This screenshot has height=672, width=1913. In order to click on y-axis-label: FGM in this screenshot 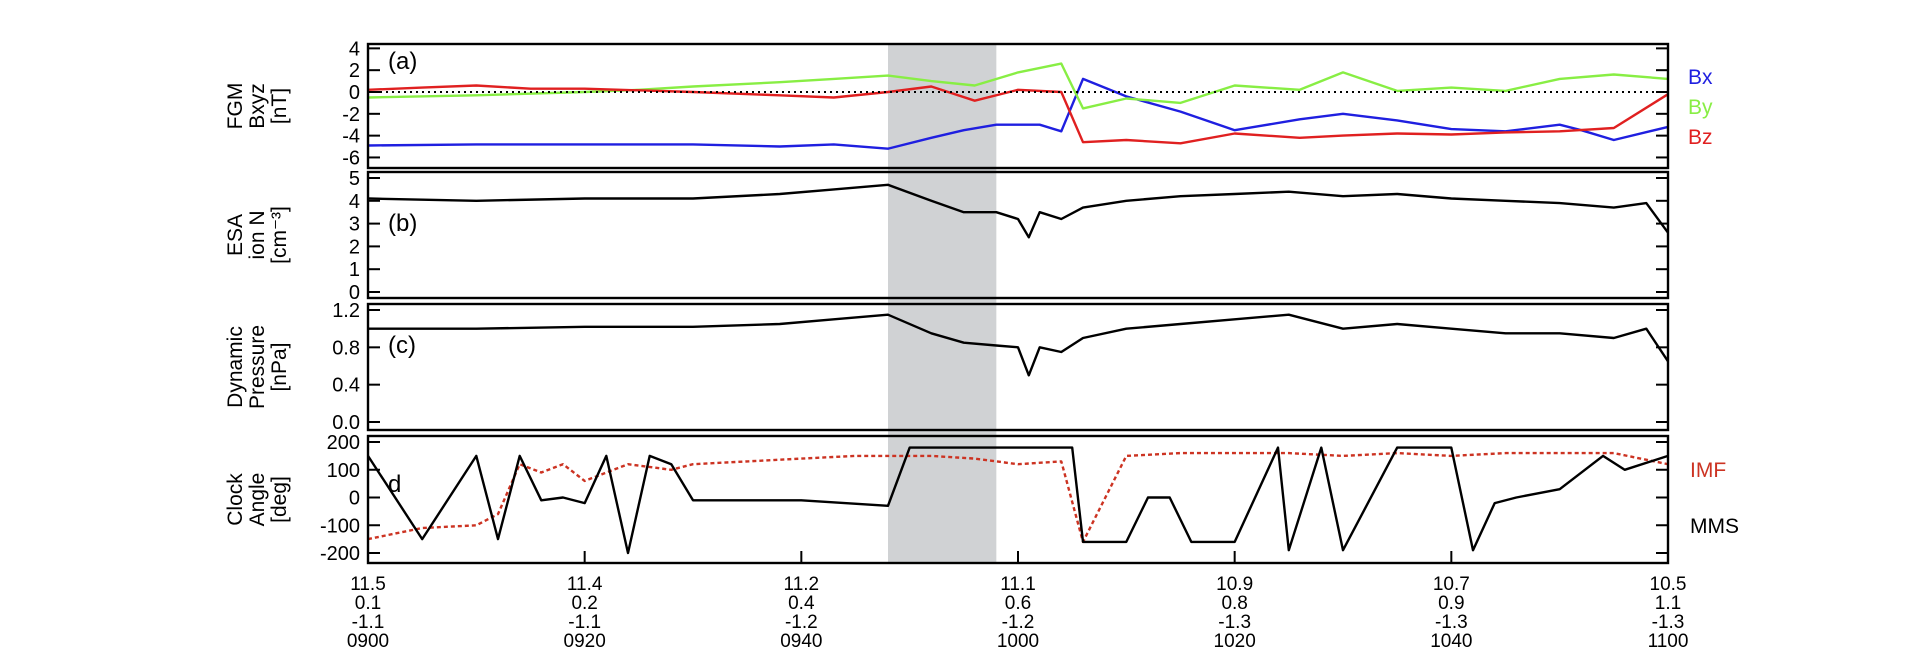, I will do `click(235, 106)`.